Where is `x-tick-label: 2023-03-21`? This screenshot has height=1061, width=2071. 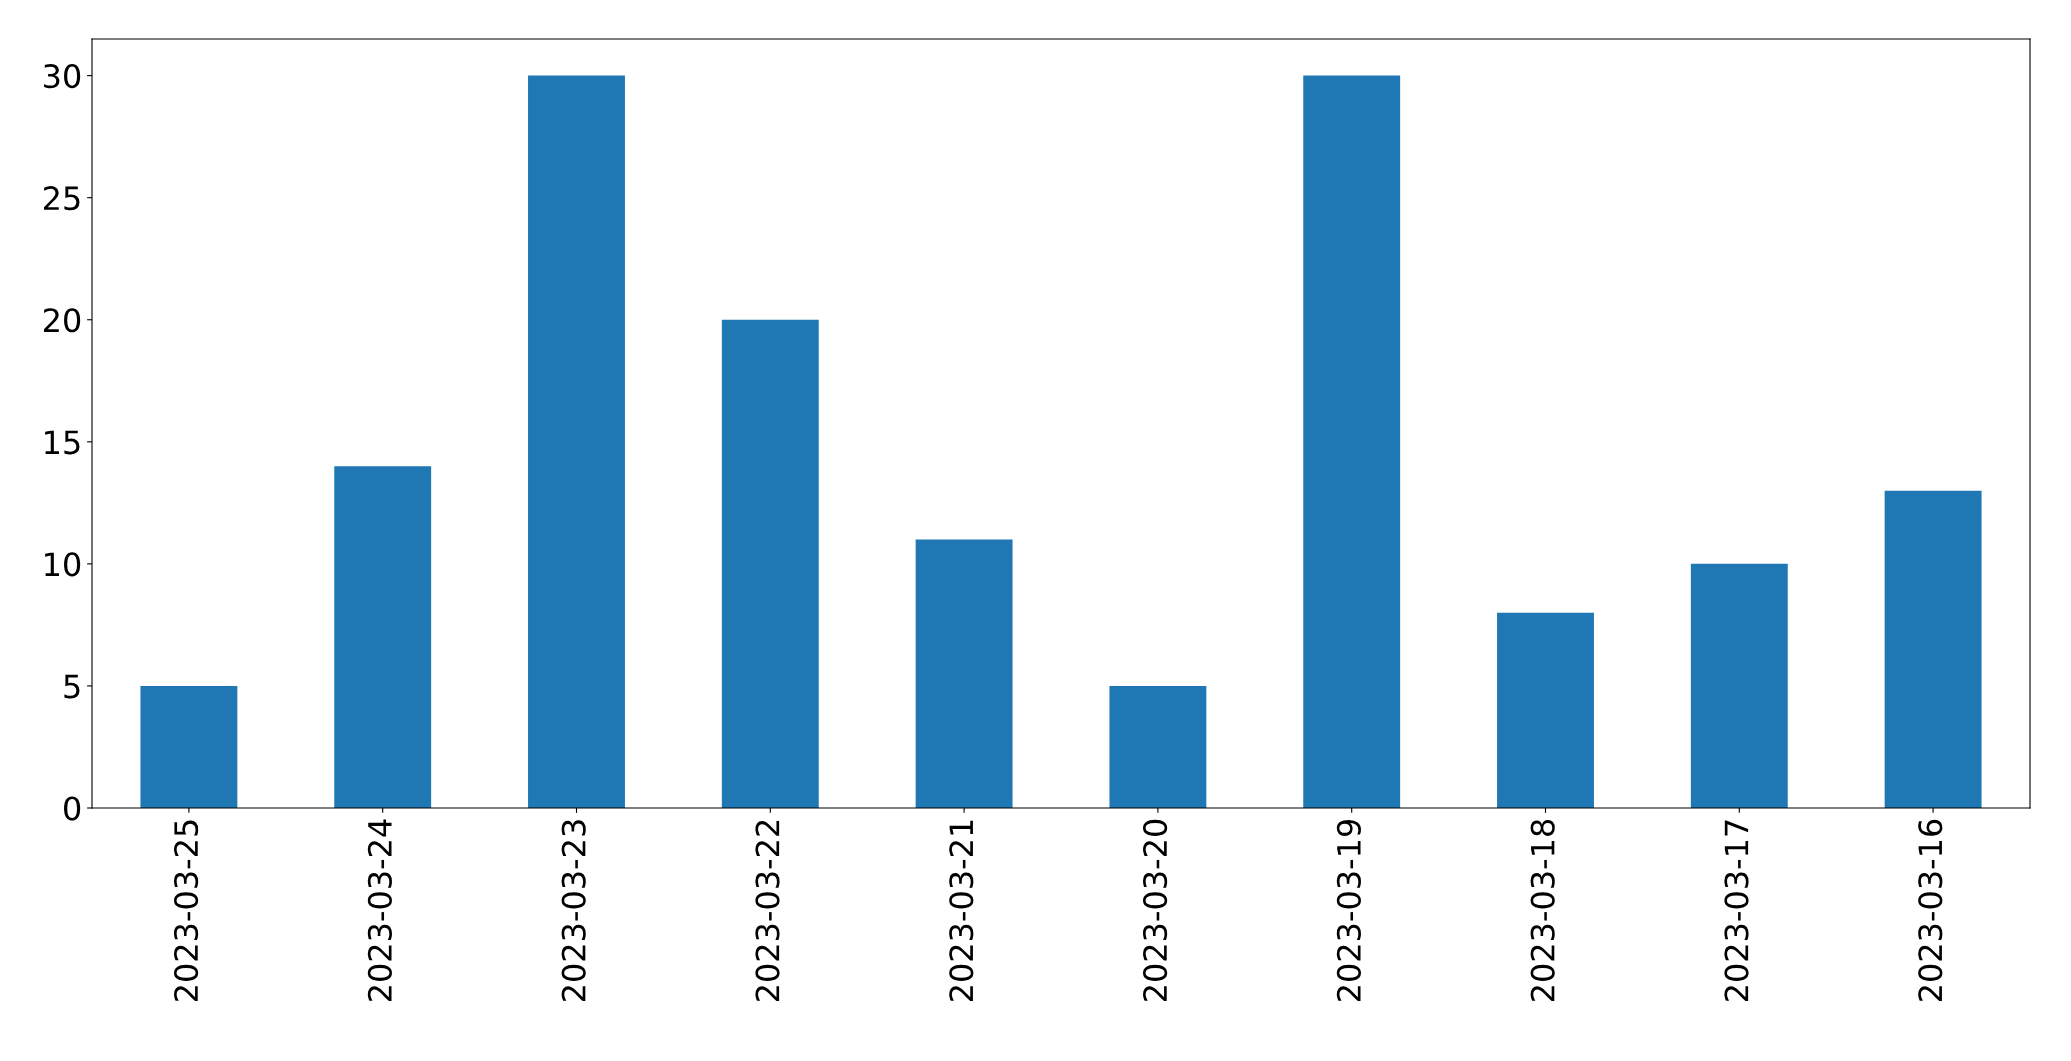
x-tick-label: 2023-03-21 is located at coordinates (961, 911).